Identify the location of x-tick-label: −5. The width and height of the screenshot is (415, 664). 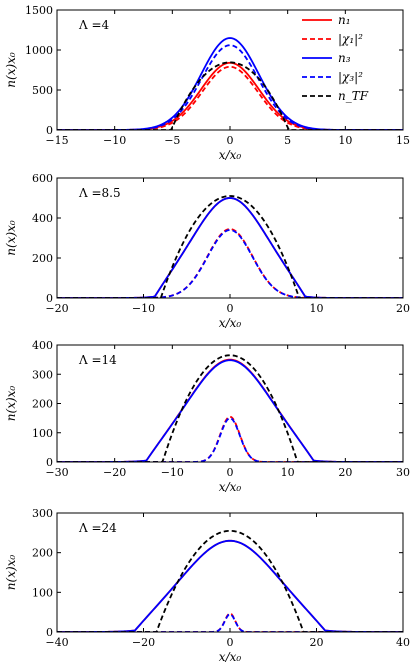
(172, 140).